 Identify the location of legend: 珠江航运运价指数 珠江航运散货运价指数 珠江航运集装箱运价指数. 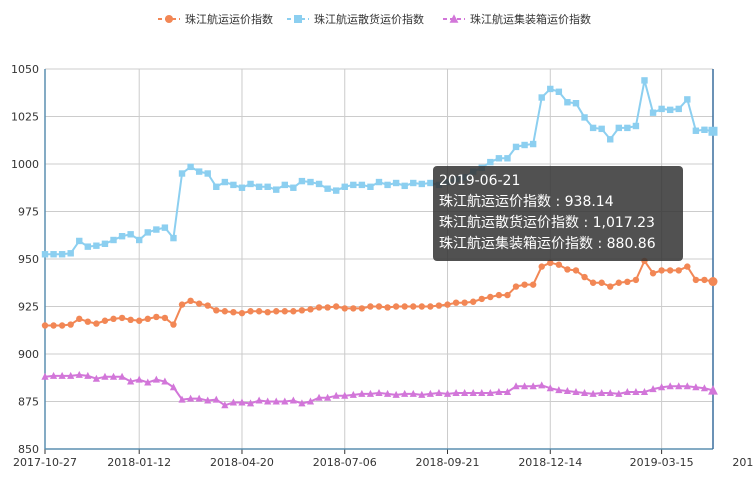
(374, 19).